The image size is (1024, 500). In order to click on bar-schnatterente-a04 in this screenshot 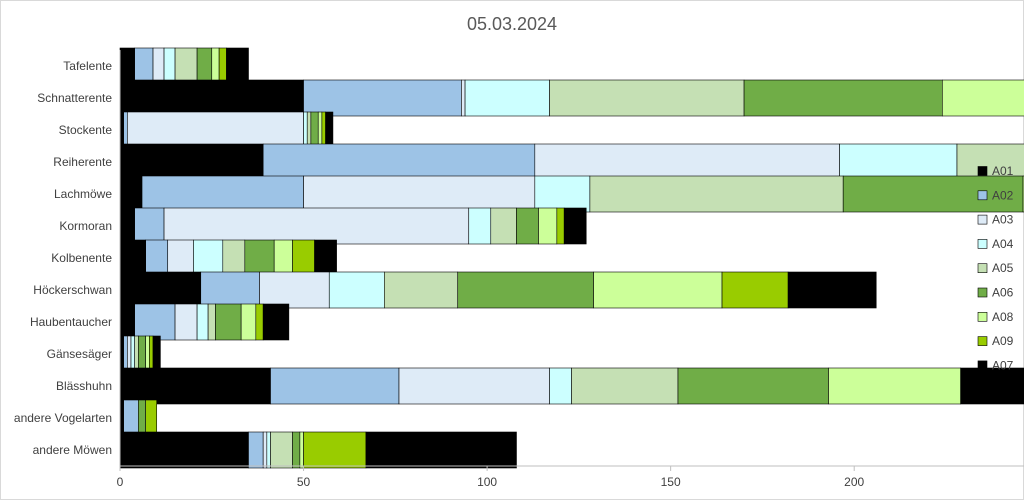, I will do `click(507, 98)`.